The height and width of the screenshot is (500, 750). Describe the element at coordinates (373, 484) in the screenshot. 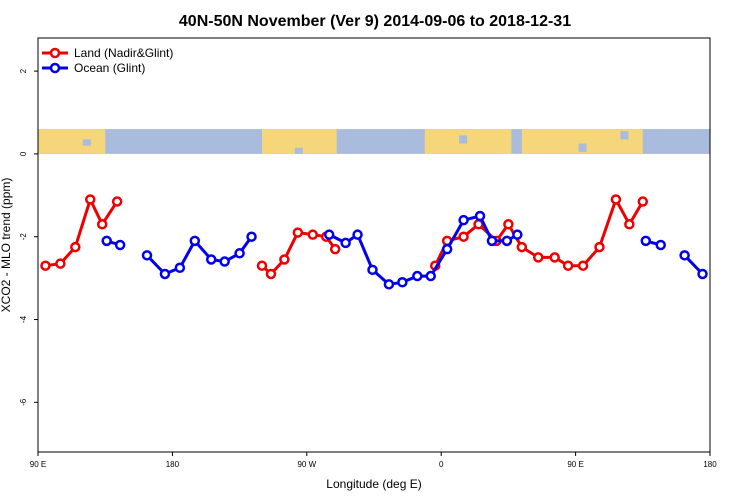

I see `x-axis-label: Longitude (deg E)` at that location.